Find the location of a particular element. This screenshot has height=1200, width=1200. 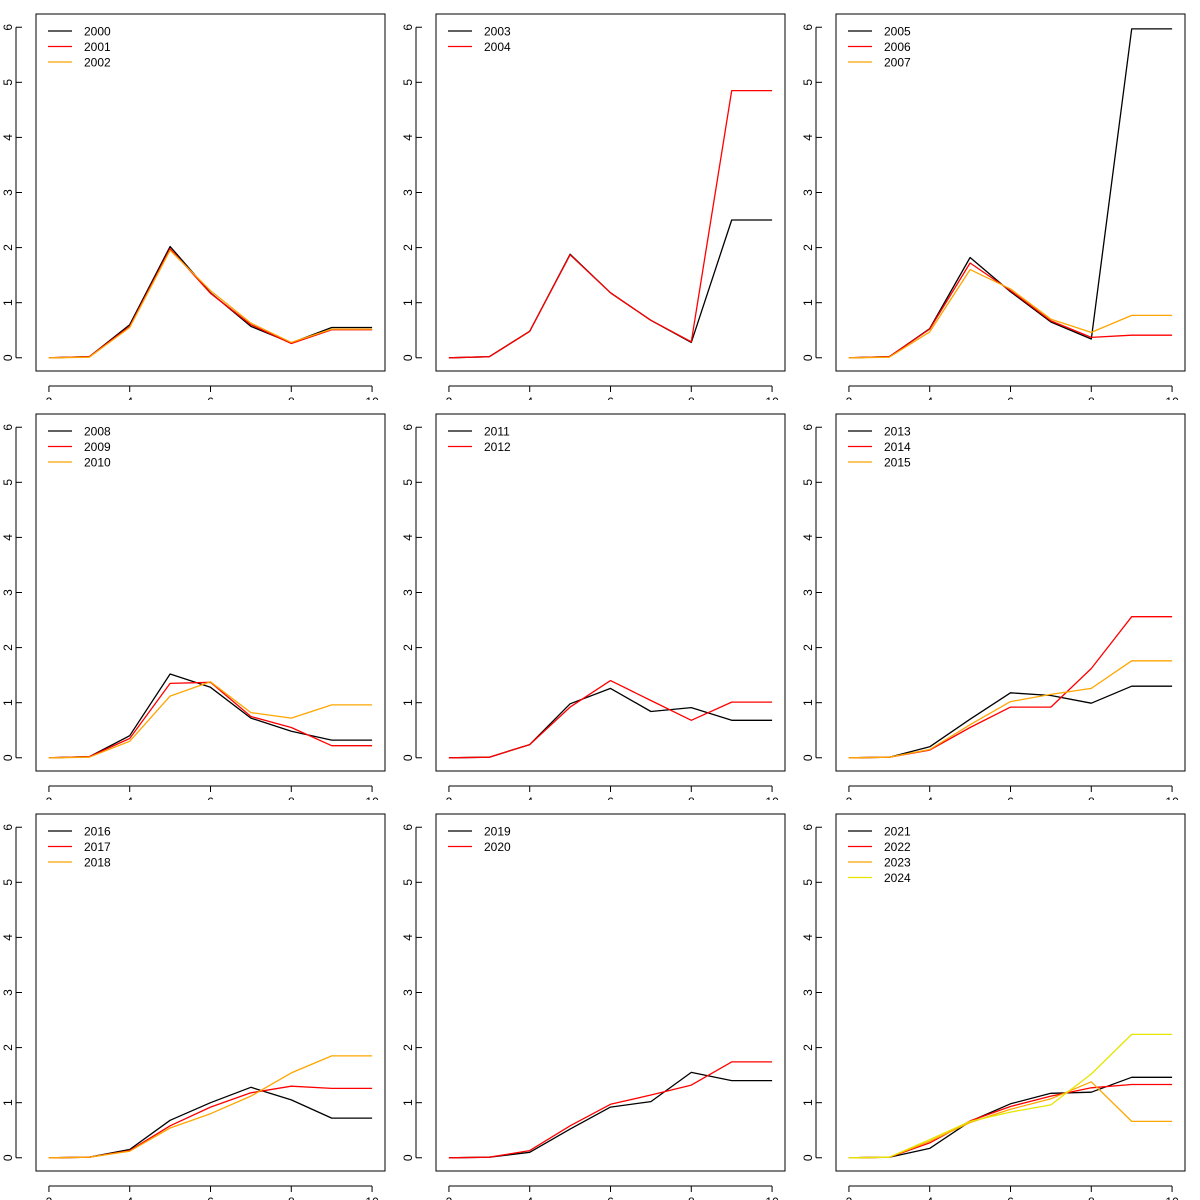

series-line-2002 is located at coordinates (210, 304).